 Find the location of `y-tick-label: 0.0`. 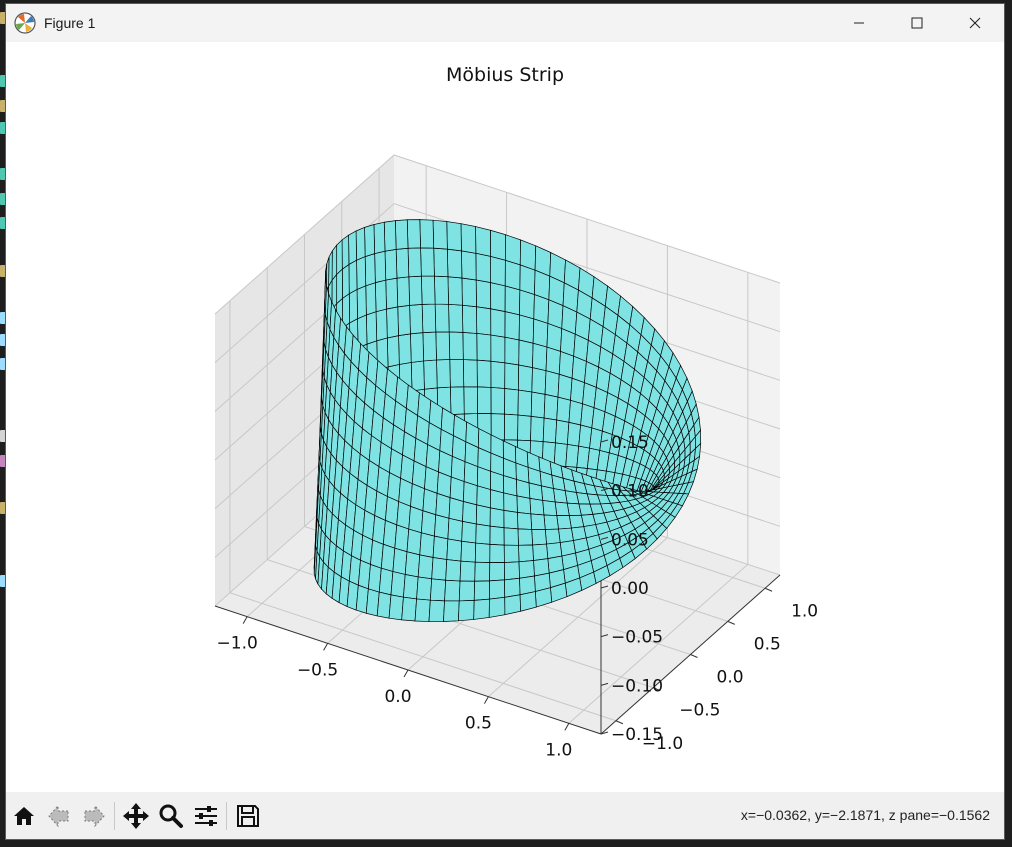

y-tick-label: 0.0 is located at coordinates (730, 678).